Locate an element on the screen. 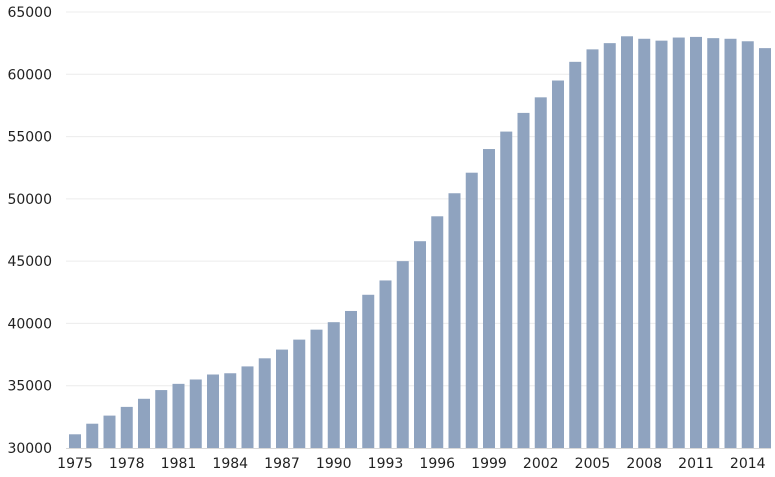  bar-2001 is located at coordinates (523, 280).